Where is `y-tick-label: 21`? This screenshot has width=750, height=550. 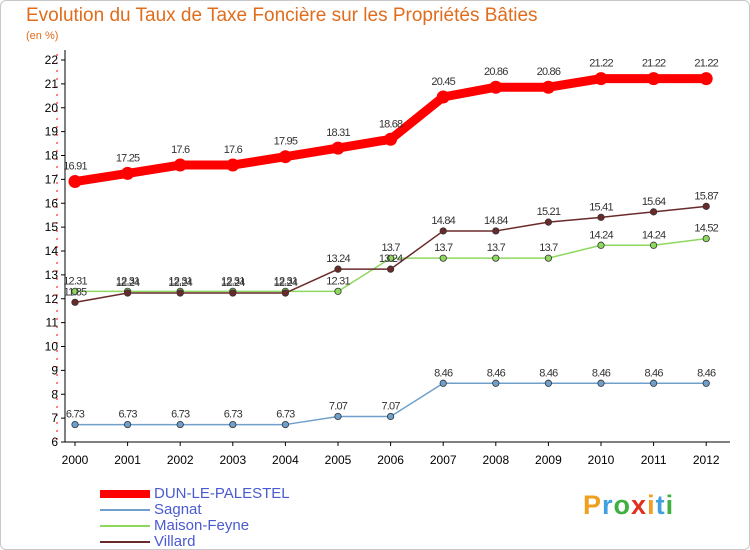
y-tick-label: 21 is located at coordinates (52, 84).